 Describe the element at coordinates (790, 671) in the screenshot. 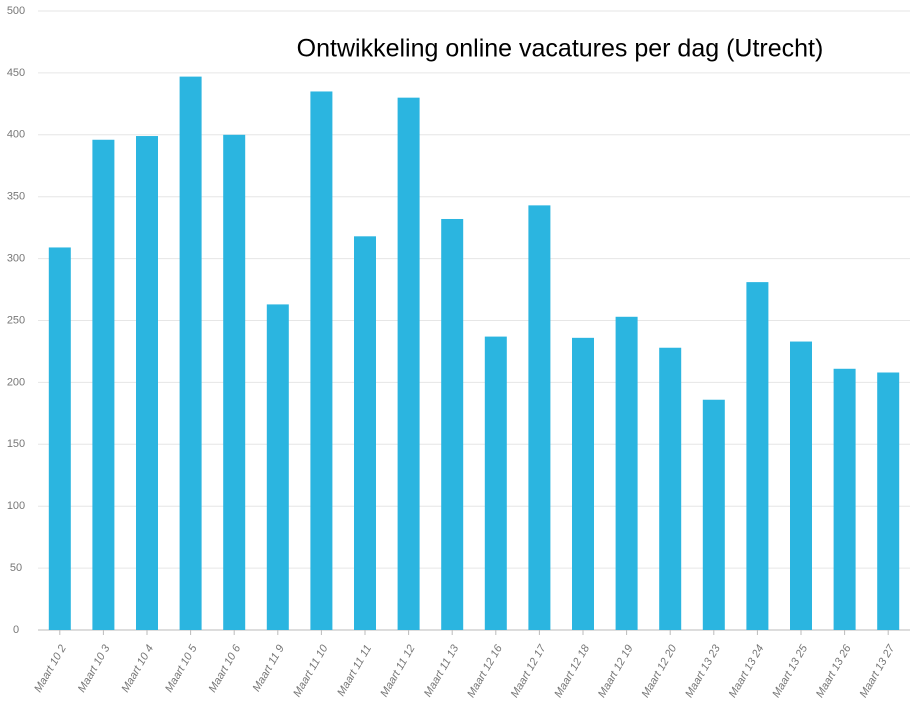

I see `x-tick-label: Maart 13 25` at that location.